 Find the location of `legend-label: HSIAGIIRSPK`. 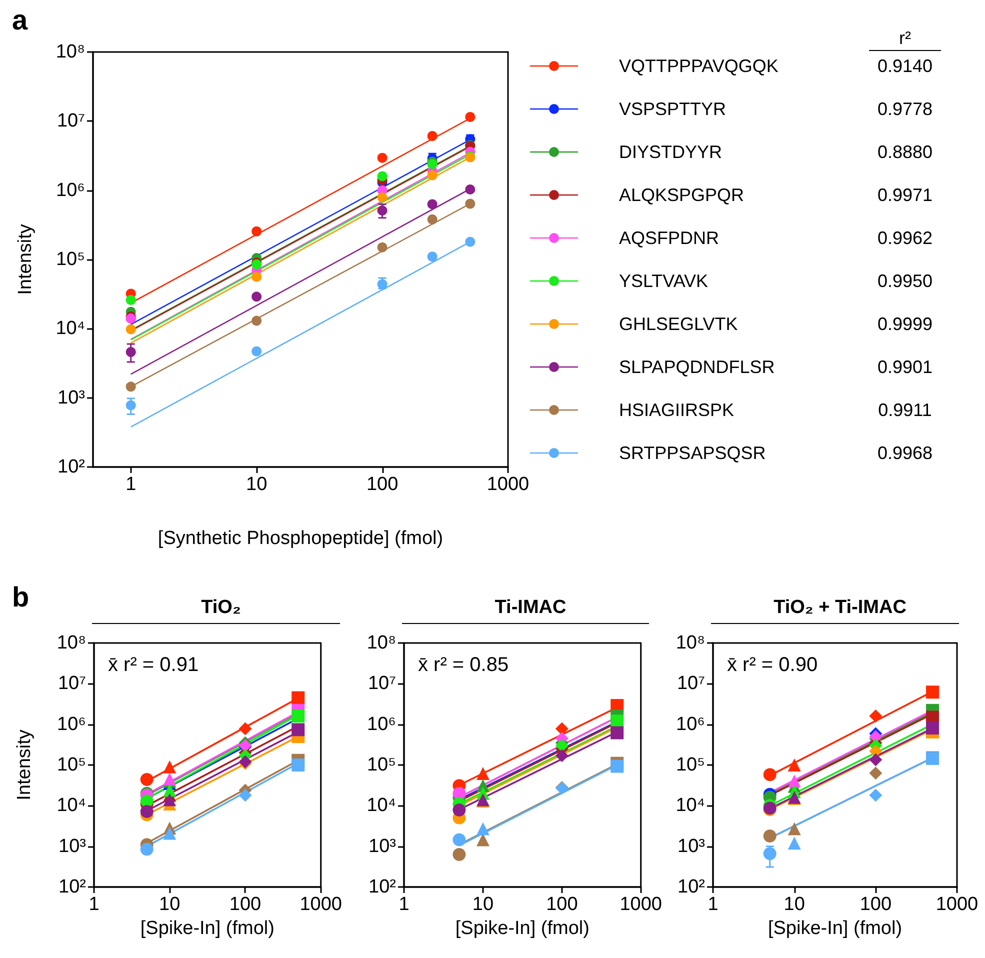

legend-label: HSIAGIIRSPK is located at coordinates (676, 410).